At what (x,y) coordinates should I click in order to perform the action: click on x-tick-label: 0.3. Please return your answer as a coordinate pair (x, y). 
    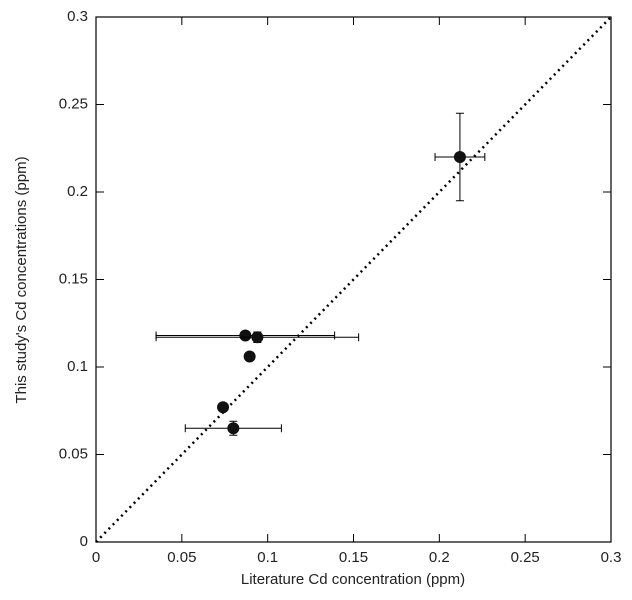
    Looking at the image, I should click on (611, 557).